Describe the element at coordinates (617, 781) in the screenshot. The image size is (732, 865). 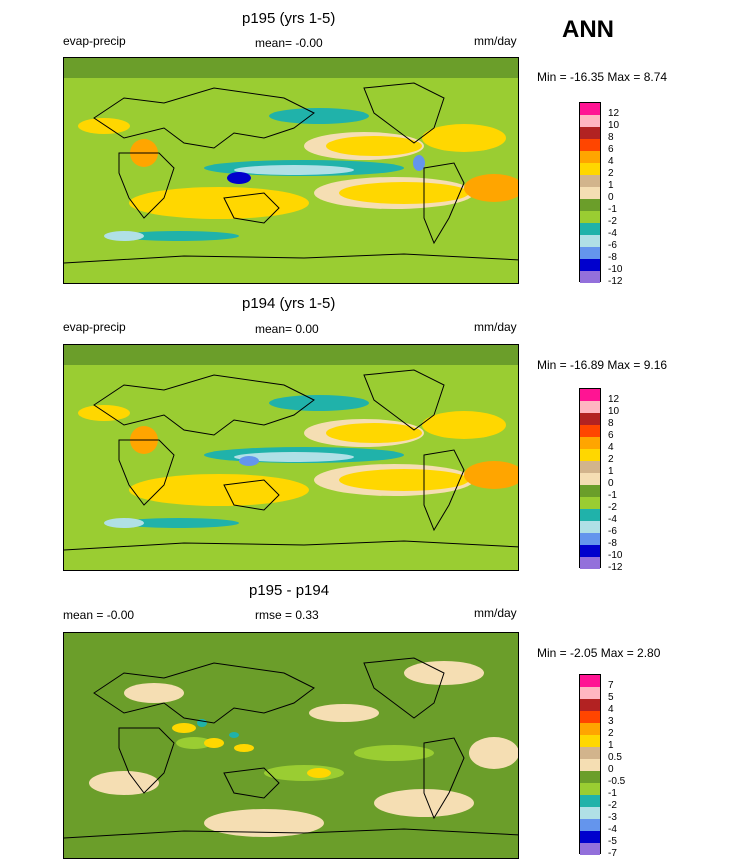
I see `legend-label: -0.5` at that location.